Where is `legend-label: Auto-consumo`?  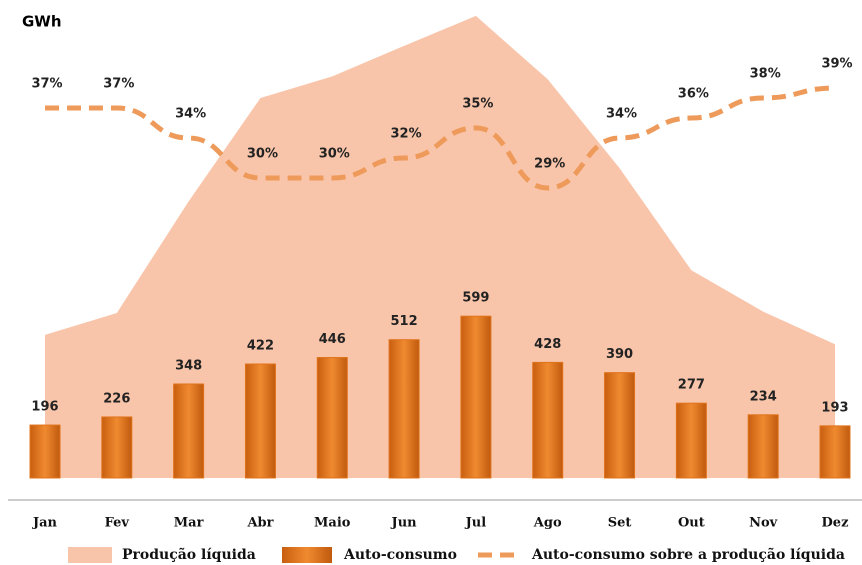 legend-label: Auto-consumo is located at coordinates (400, 555).